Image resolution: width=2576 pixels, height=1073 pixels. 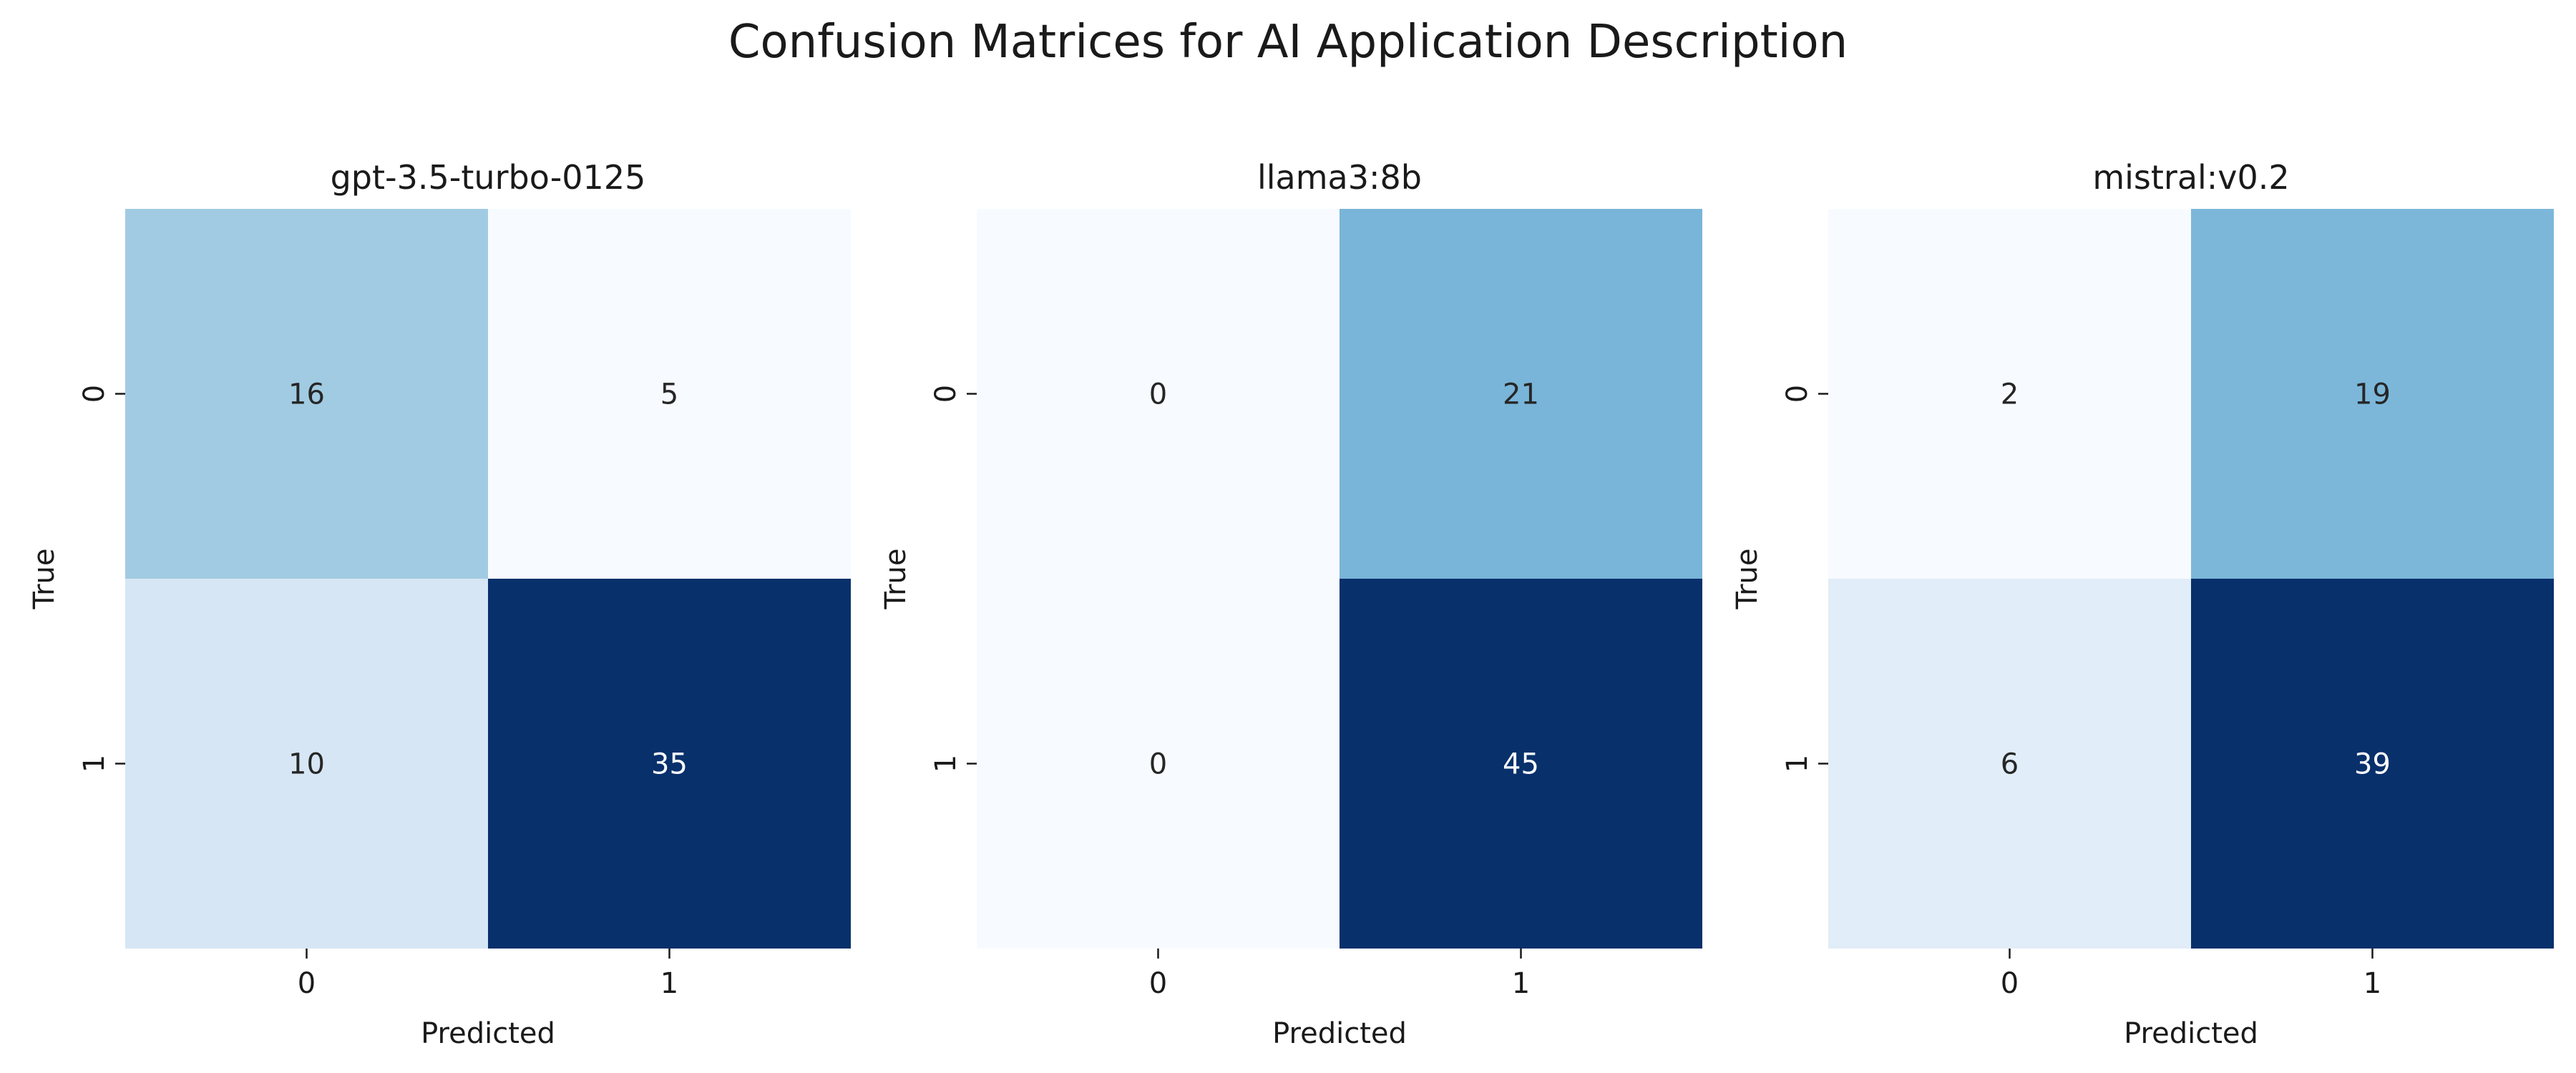 I want to click on cell-value-label: 35, so click(x=669, y=765).